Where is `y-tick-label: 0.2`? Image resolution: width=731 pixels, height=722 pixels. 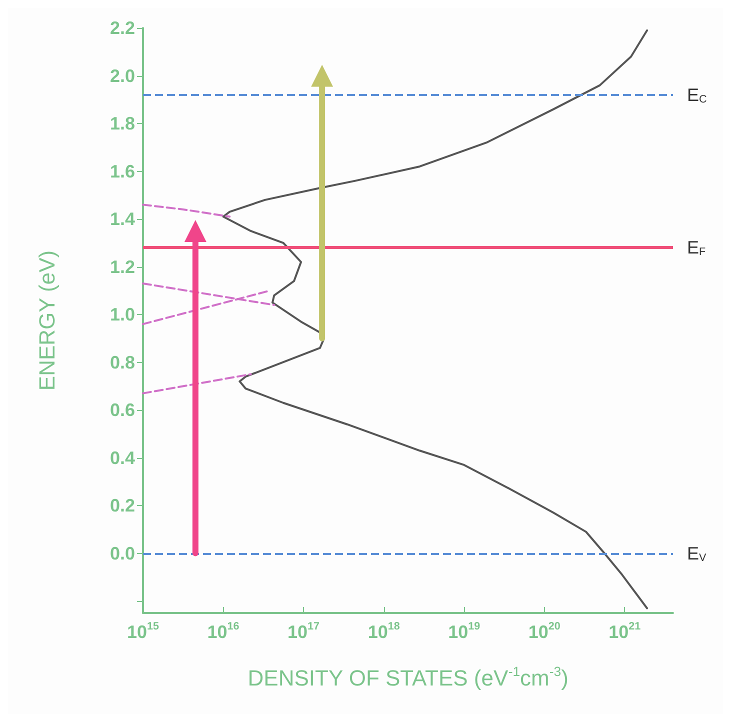
y-tick-label: 0.2 is located at coordinates (122, 506).